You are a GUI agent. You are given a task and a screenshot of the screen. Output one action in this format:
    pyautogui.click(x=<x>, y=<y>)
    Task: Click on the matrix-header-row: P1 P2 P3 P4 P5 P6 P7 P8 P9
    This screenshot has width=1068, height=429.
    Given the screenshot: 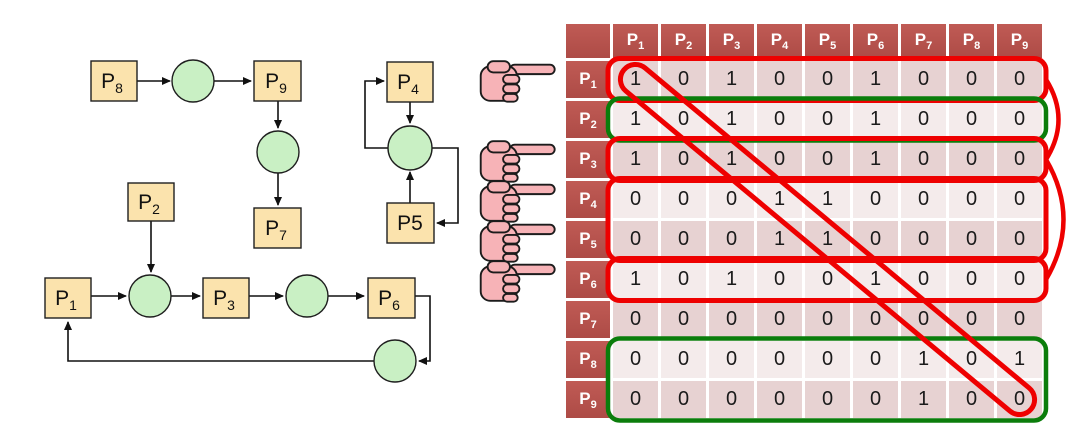 What is the action you would take?
    pyautogui.click(x=804, y=41)
    